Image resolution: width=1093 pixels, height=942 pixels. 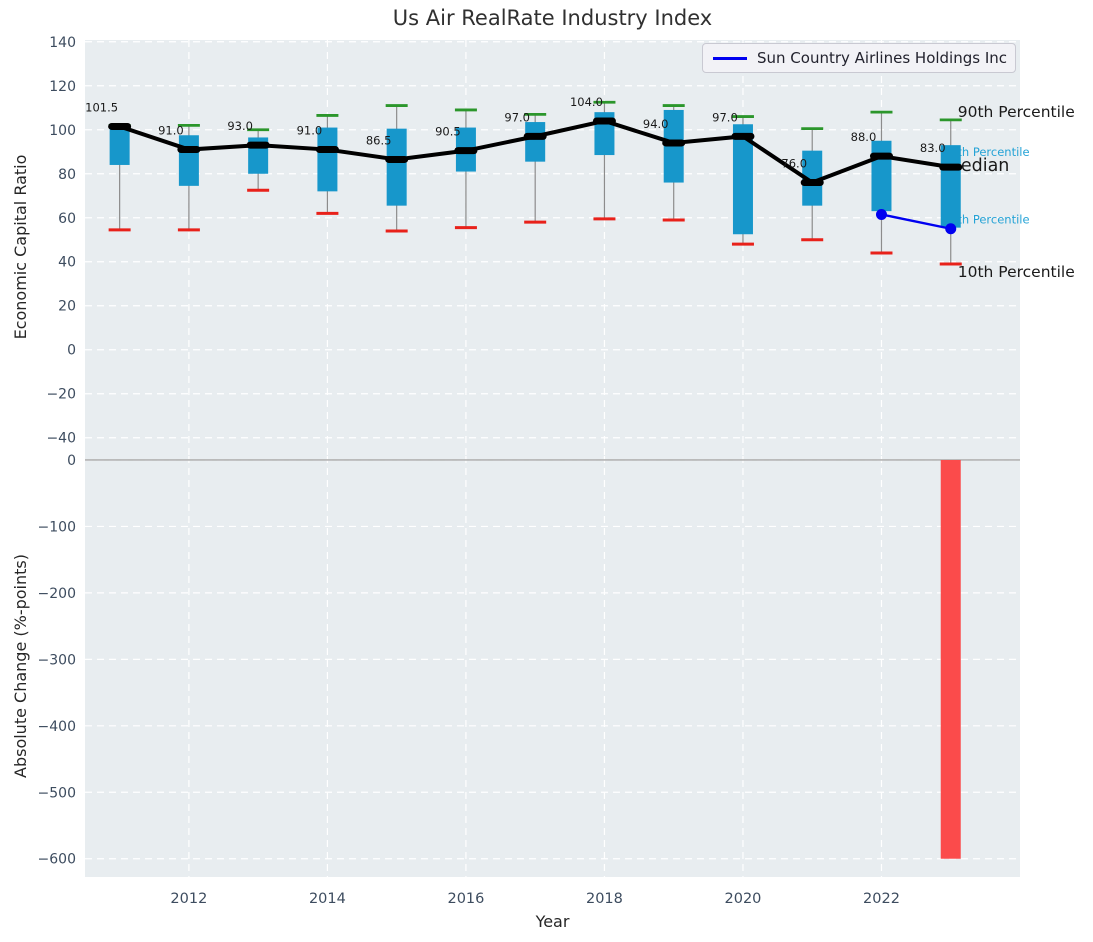 What do you see at coordinates (933, 148) in the screenshot?
I see `median-value-label: 83.0` at bounding box center [933, 148].